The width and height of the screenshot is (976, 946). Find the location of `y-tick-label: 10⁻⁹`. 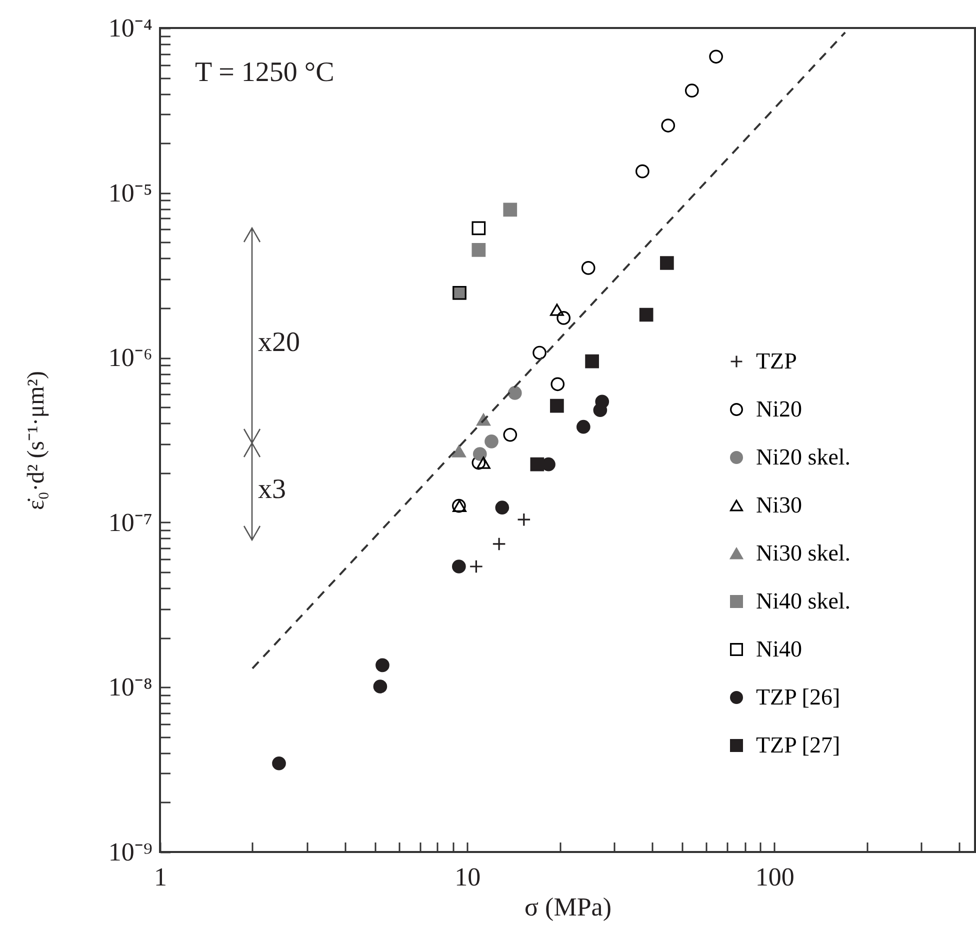

y-tick-label: 10⁻⁹ is located at coordinates (130, 852).